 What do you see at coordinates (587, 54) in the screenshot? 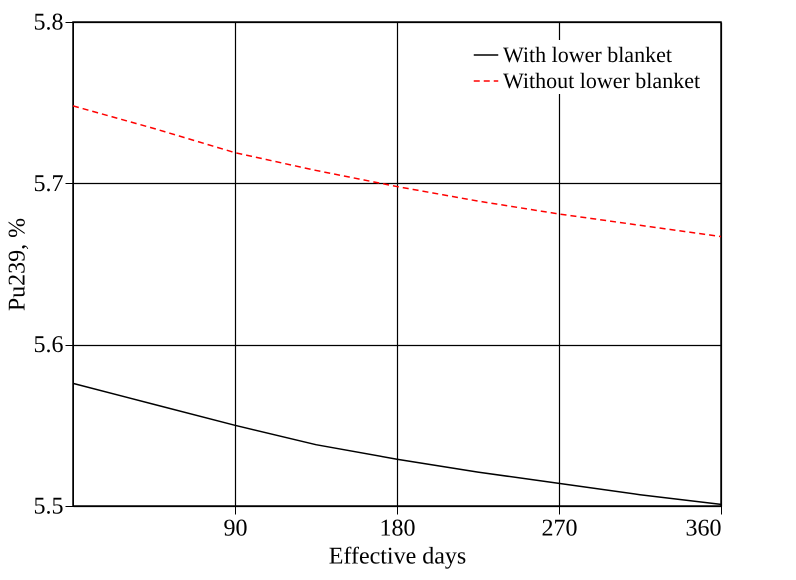
I see `legend-label: With lower blanket` at bounding box center [587, 54].